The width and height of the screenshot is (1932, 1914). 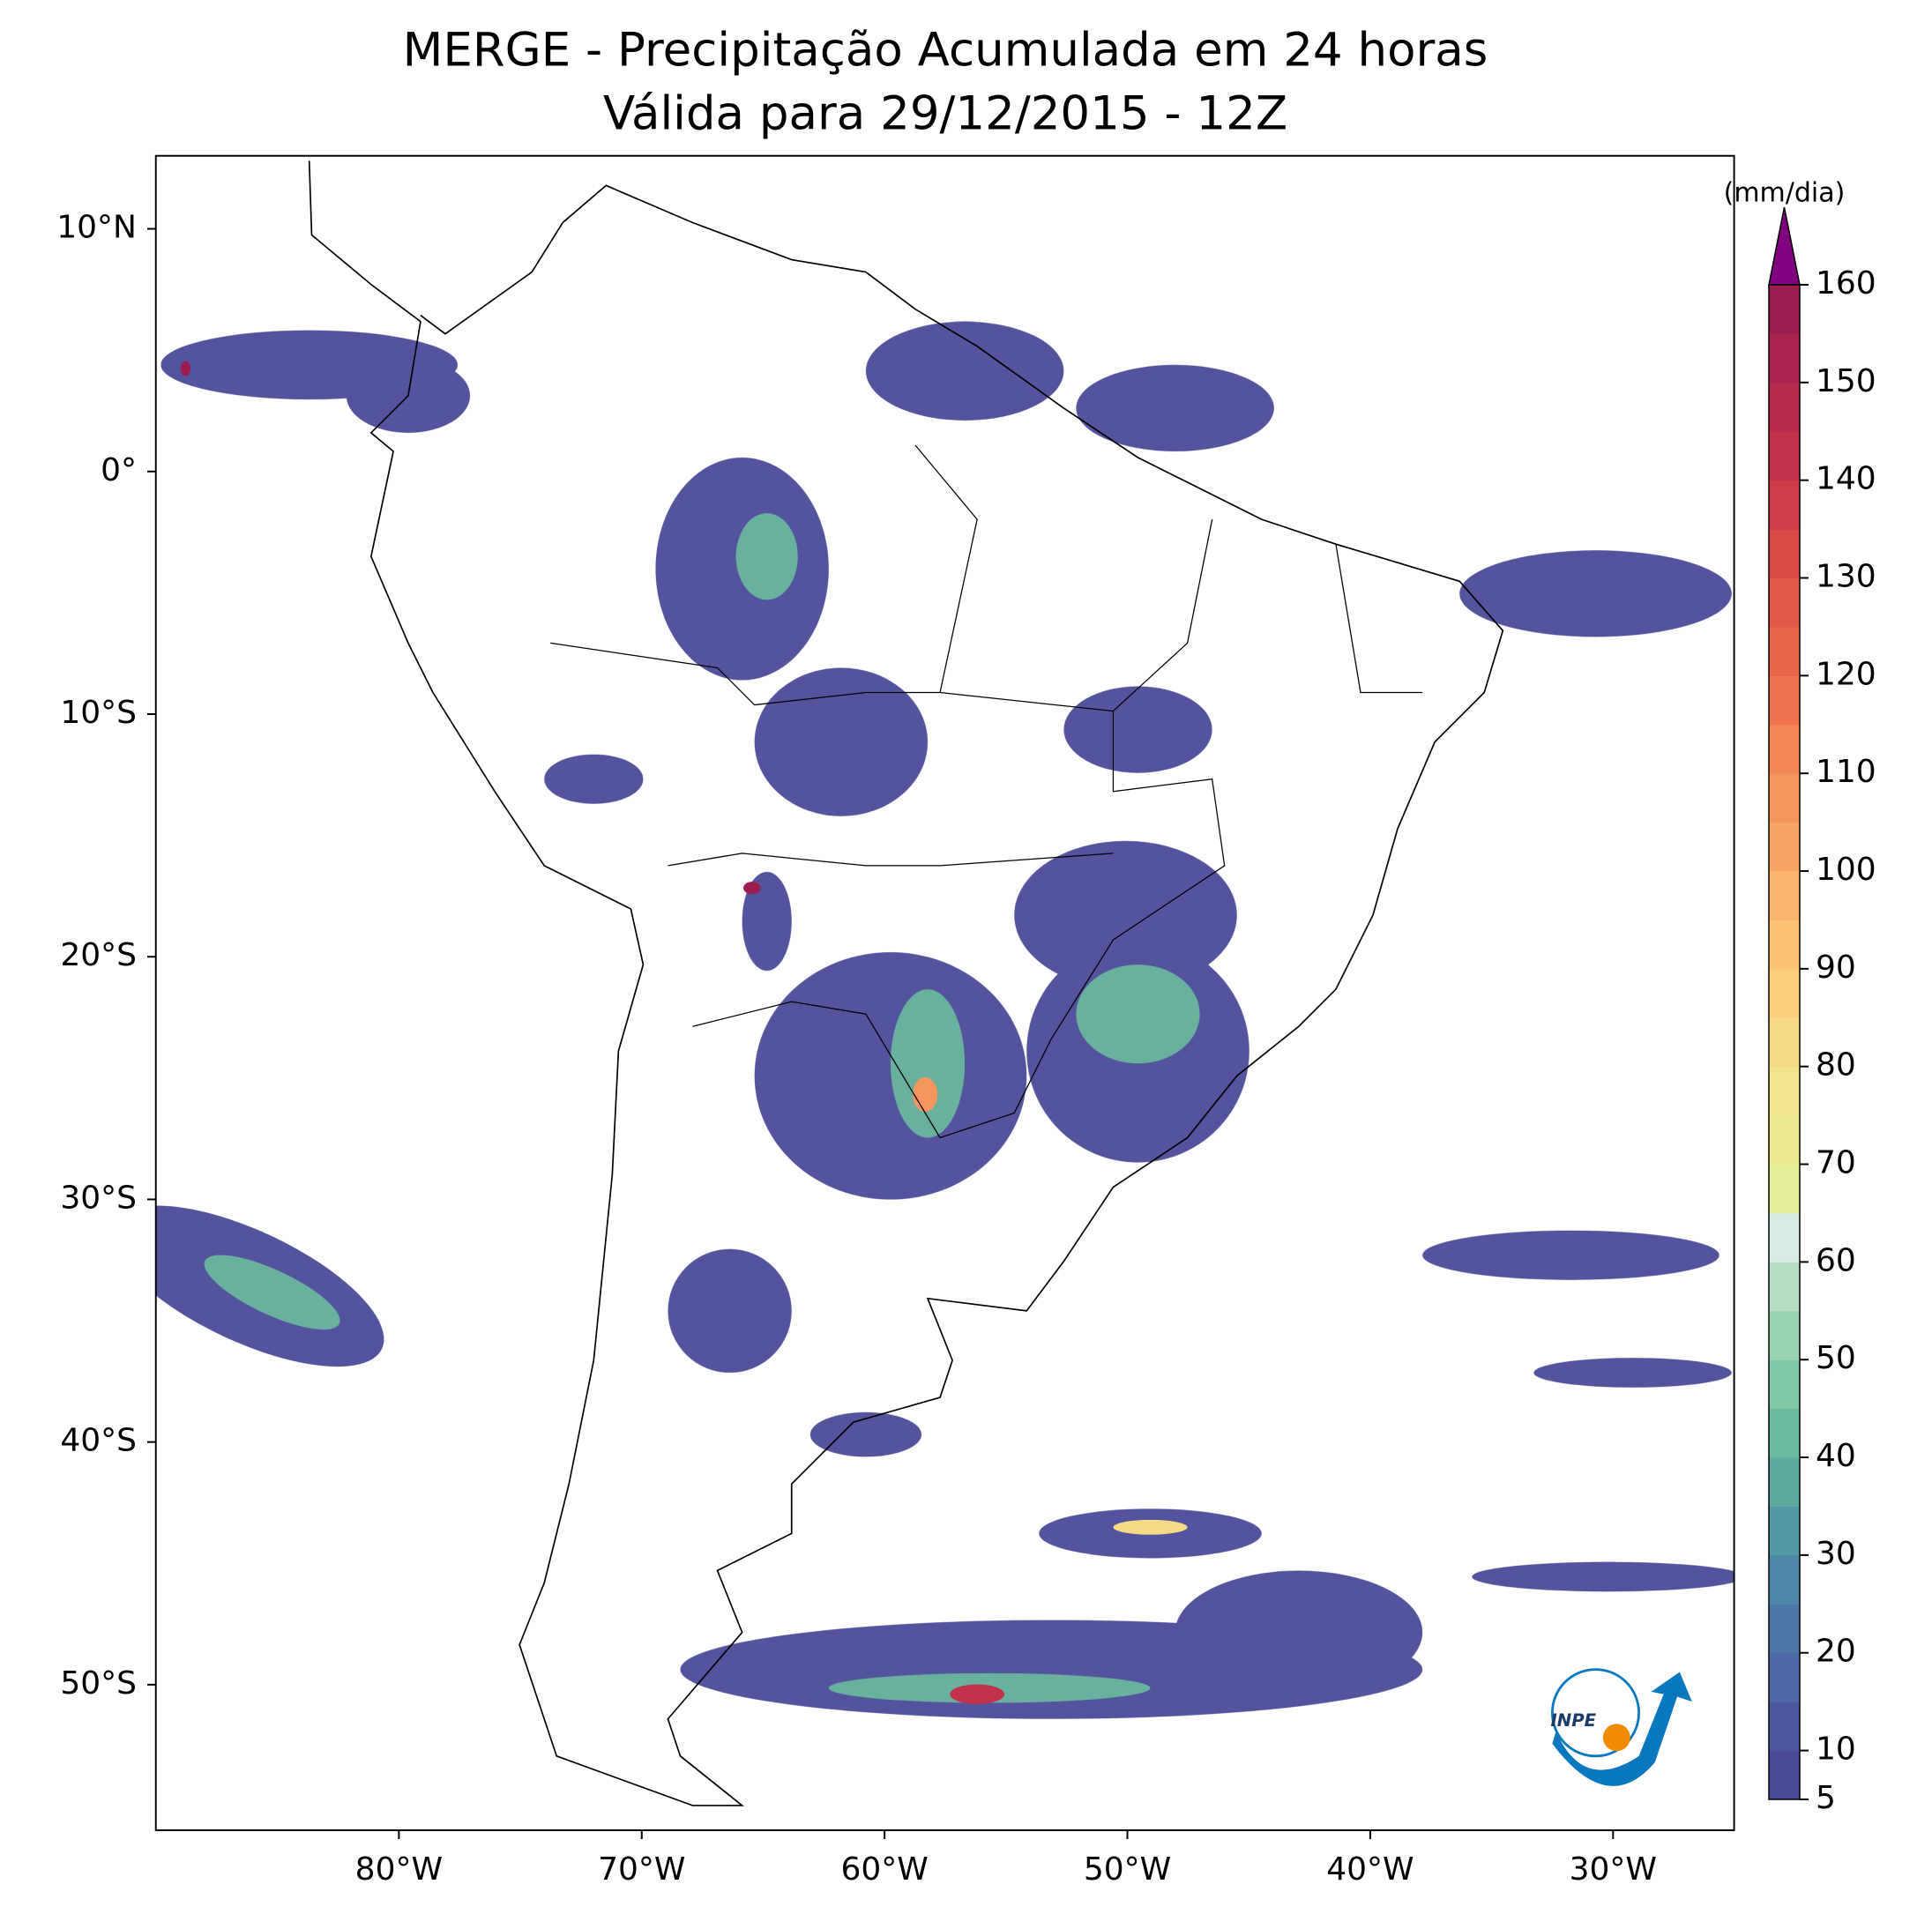 I want to click on y-tick-label: 30°S, so click(x=98, y=1198).